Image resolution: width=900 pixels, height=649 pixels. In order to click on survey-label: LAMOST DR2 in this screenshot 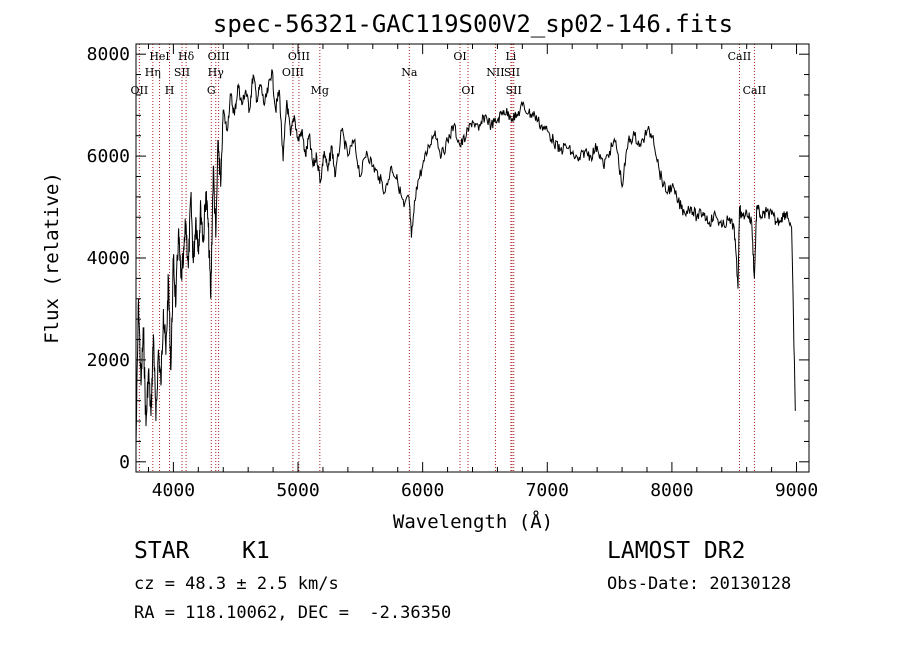, I will do `click(676, 551)`.